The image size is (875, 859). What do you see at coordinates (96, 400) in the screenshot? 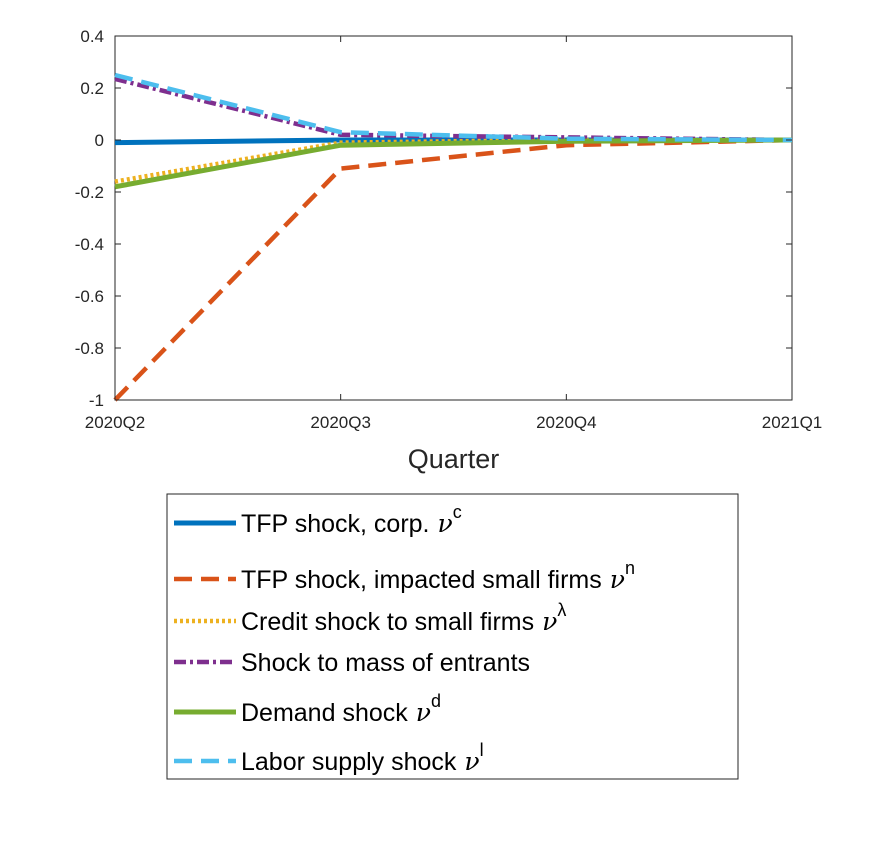
I see `y-tick-label: -1` at bounding box center [96, 400].